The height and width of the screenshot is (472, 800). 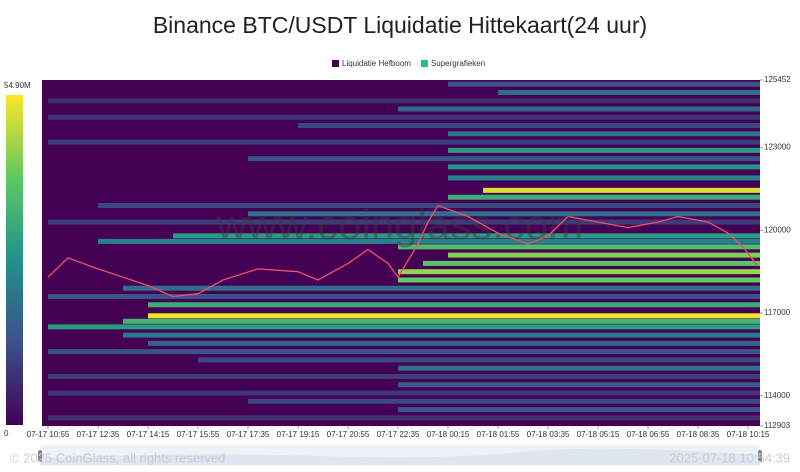 What do you see at coordinates (498, 434) in the screenshot?
I see `x-tick-label: 07-18 01:55` at bounding box center [498, 434].